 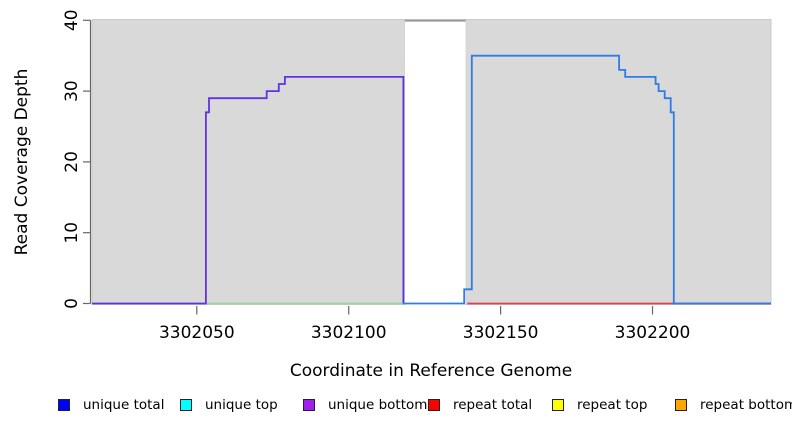 I want to click on legend-swatch-unique-top, so click(x=186, y=405).